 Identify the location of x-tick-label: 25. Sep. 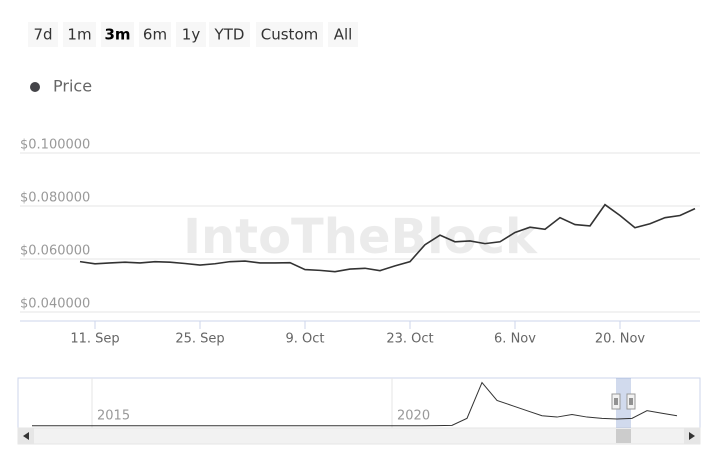
(199, 339).